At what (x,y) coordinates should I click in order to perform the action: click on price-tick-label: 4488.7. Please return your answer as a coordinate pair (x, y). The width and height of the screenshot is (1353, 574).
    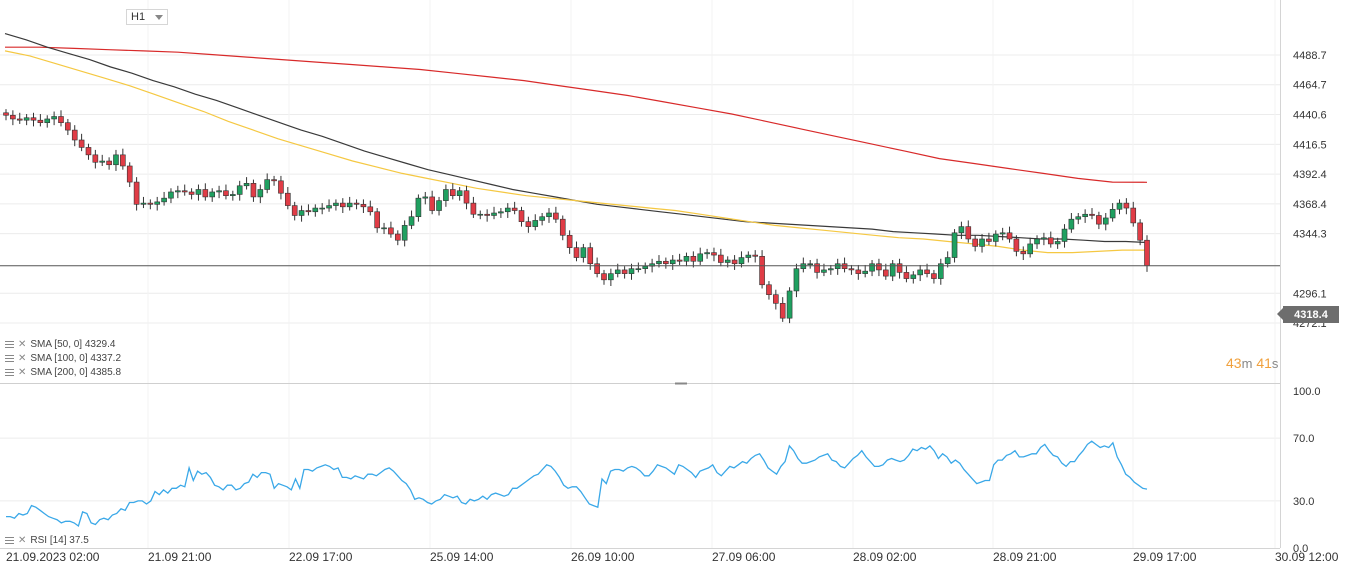
    Looking at the image, I should click on (1310, 56).